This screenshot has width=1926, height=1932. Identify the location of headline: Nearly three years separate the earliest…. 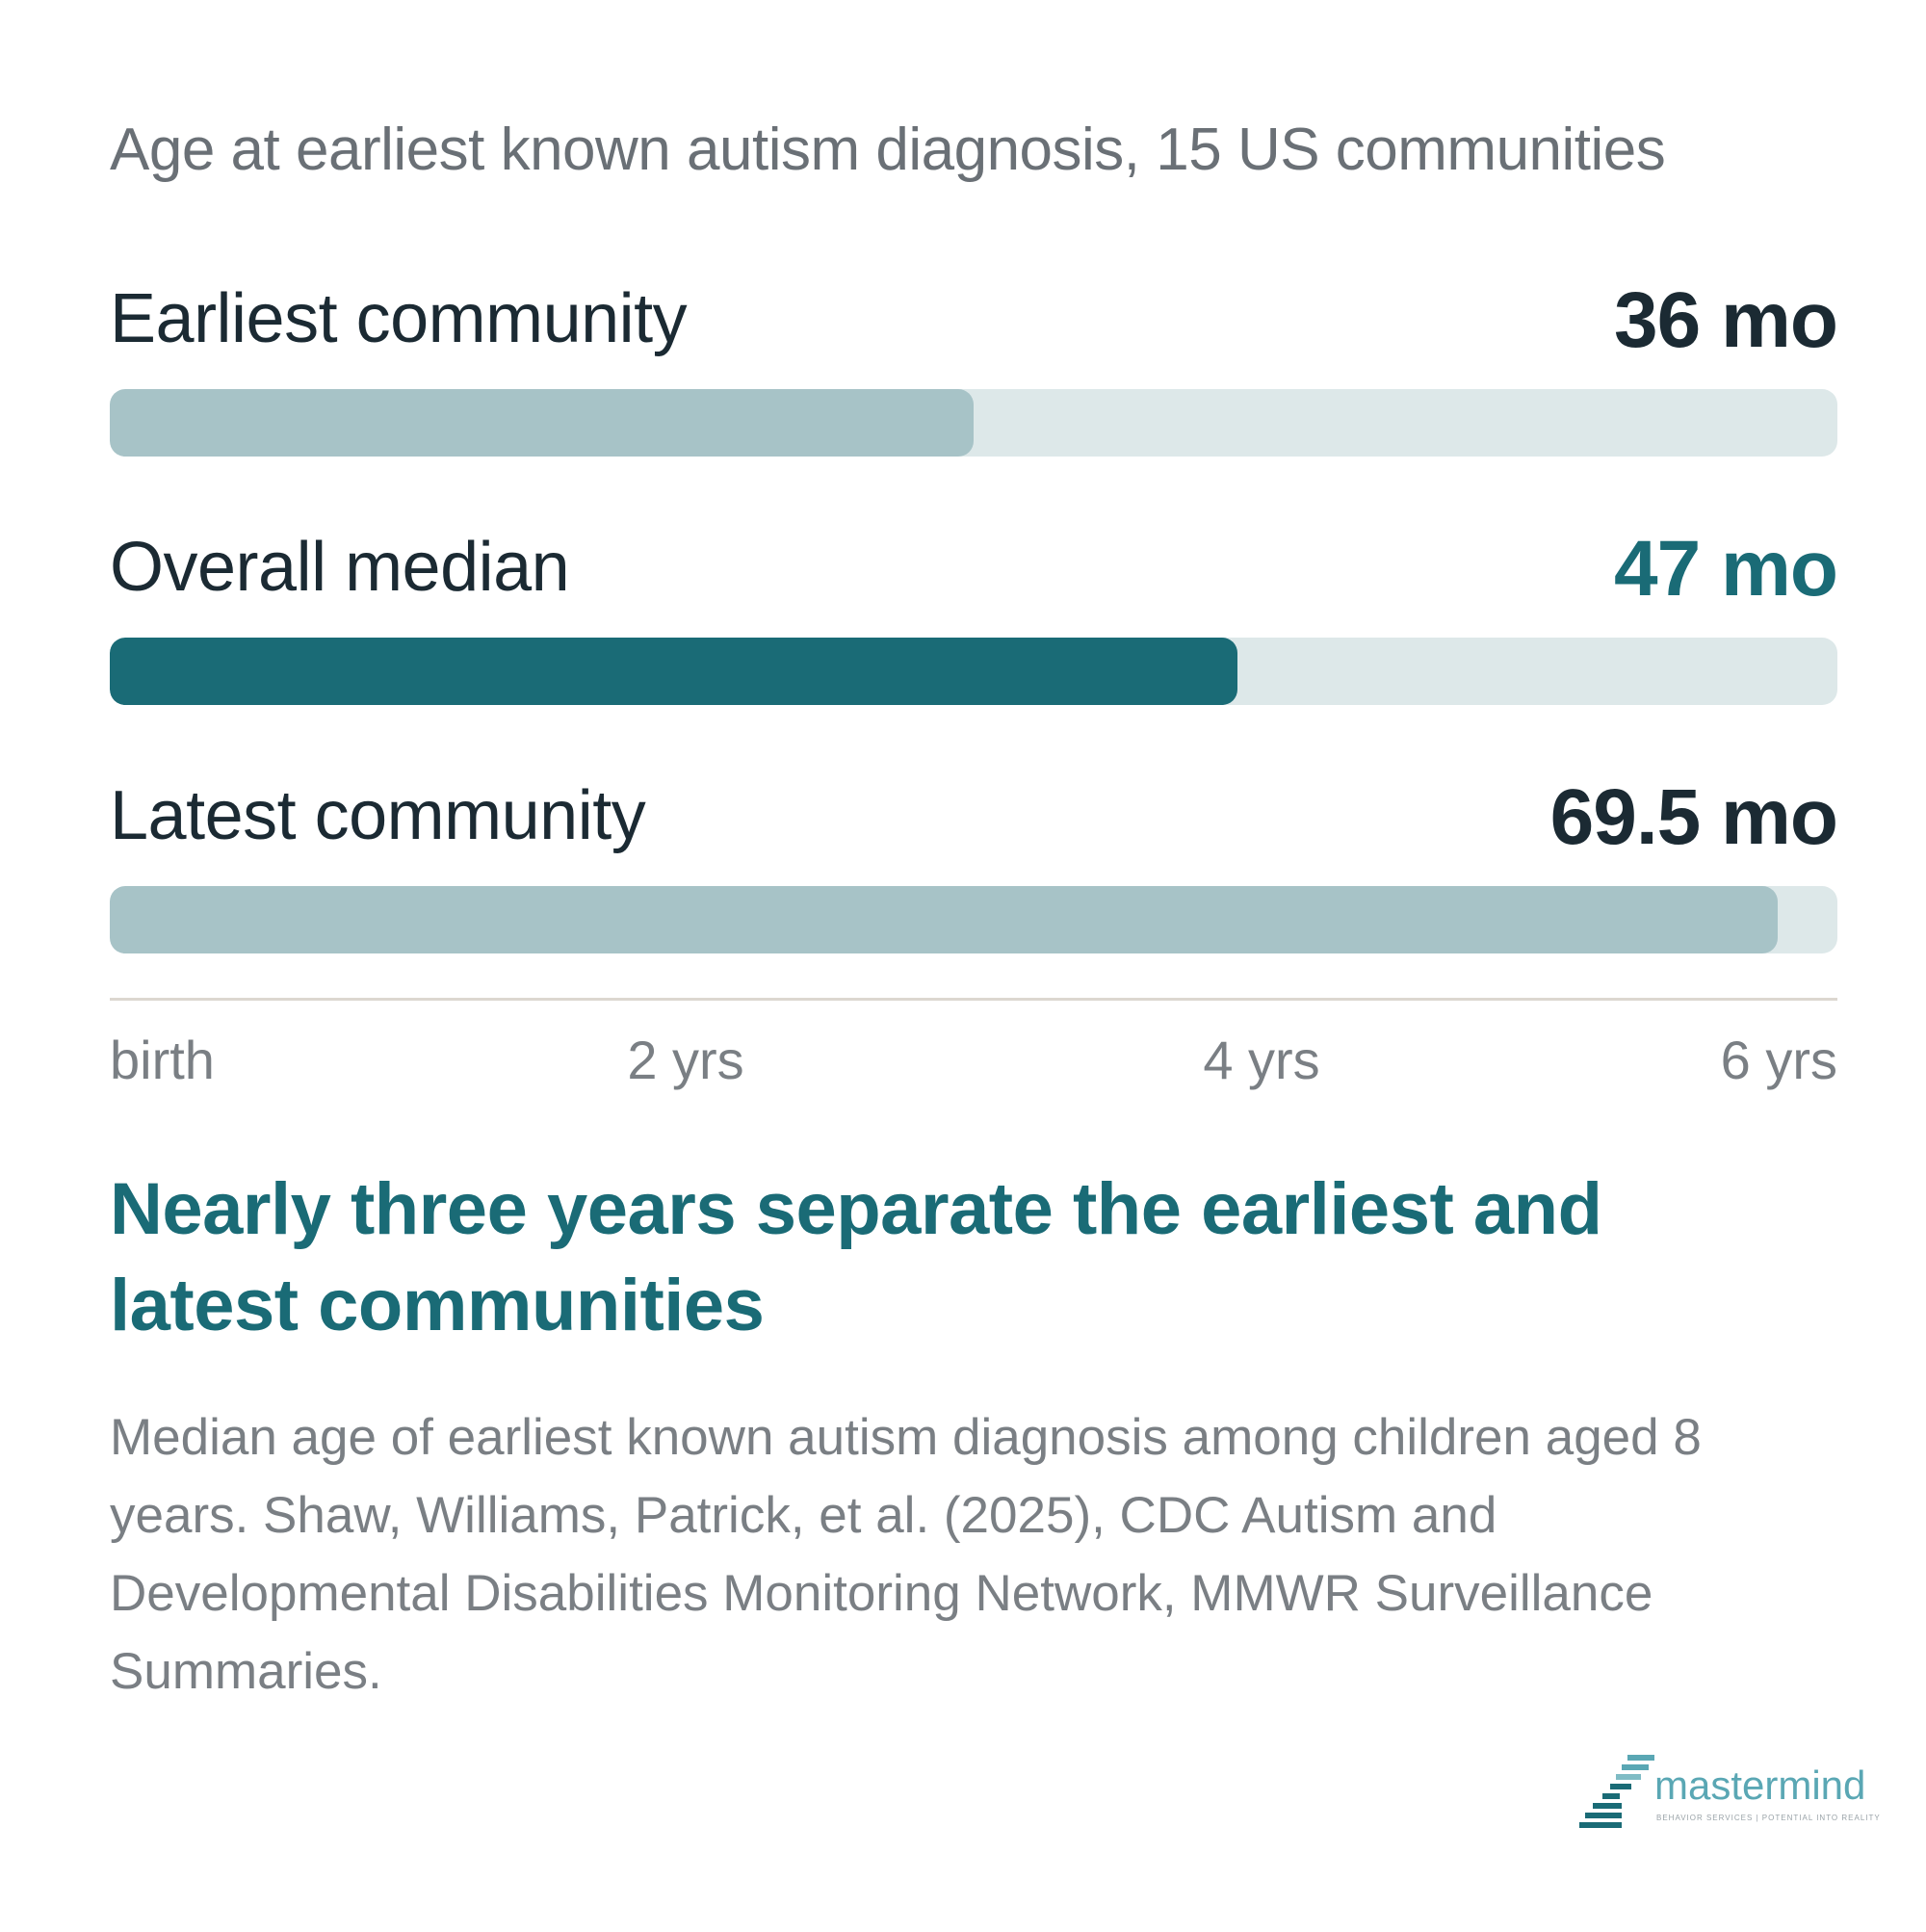
(856, 1257).